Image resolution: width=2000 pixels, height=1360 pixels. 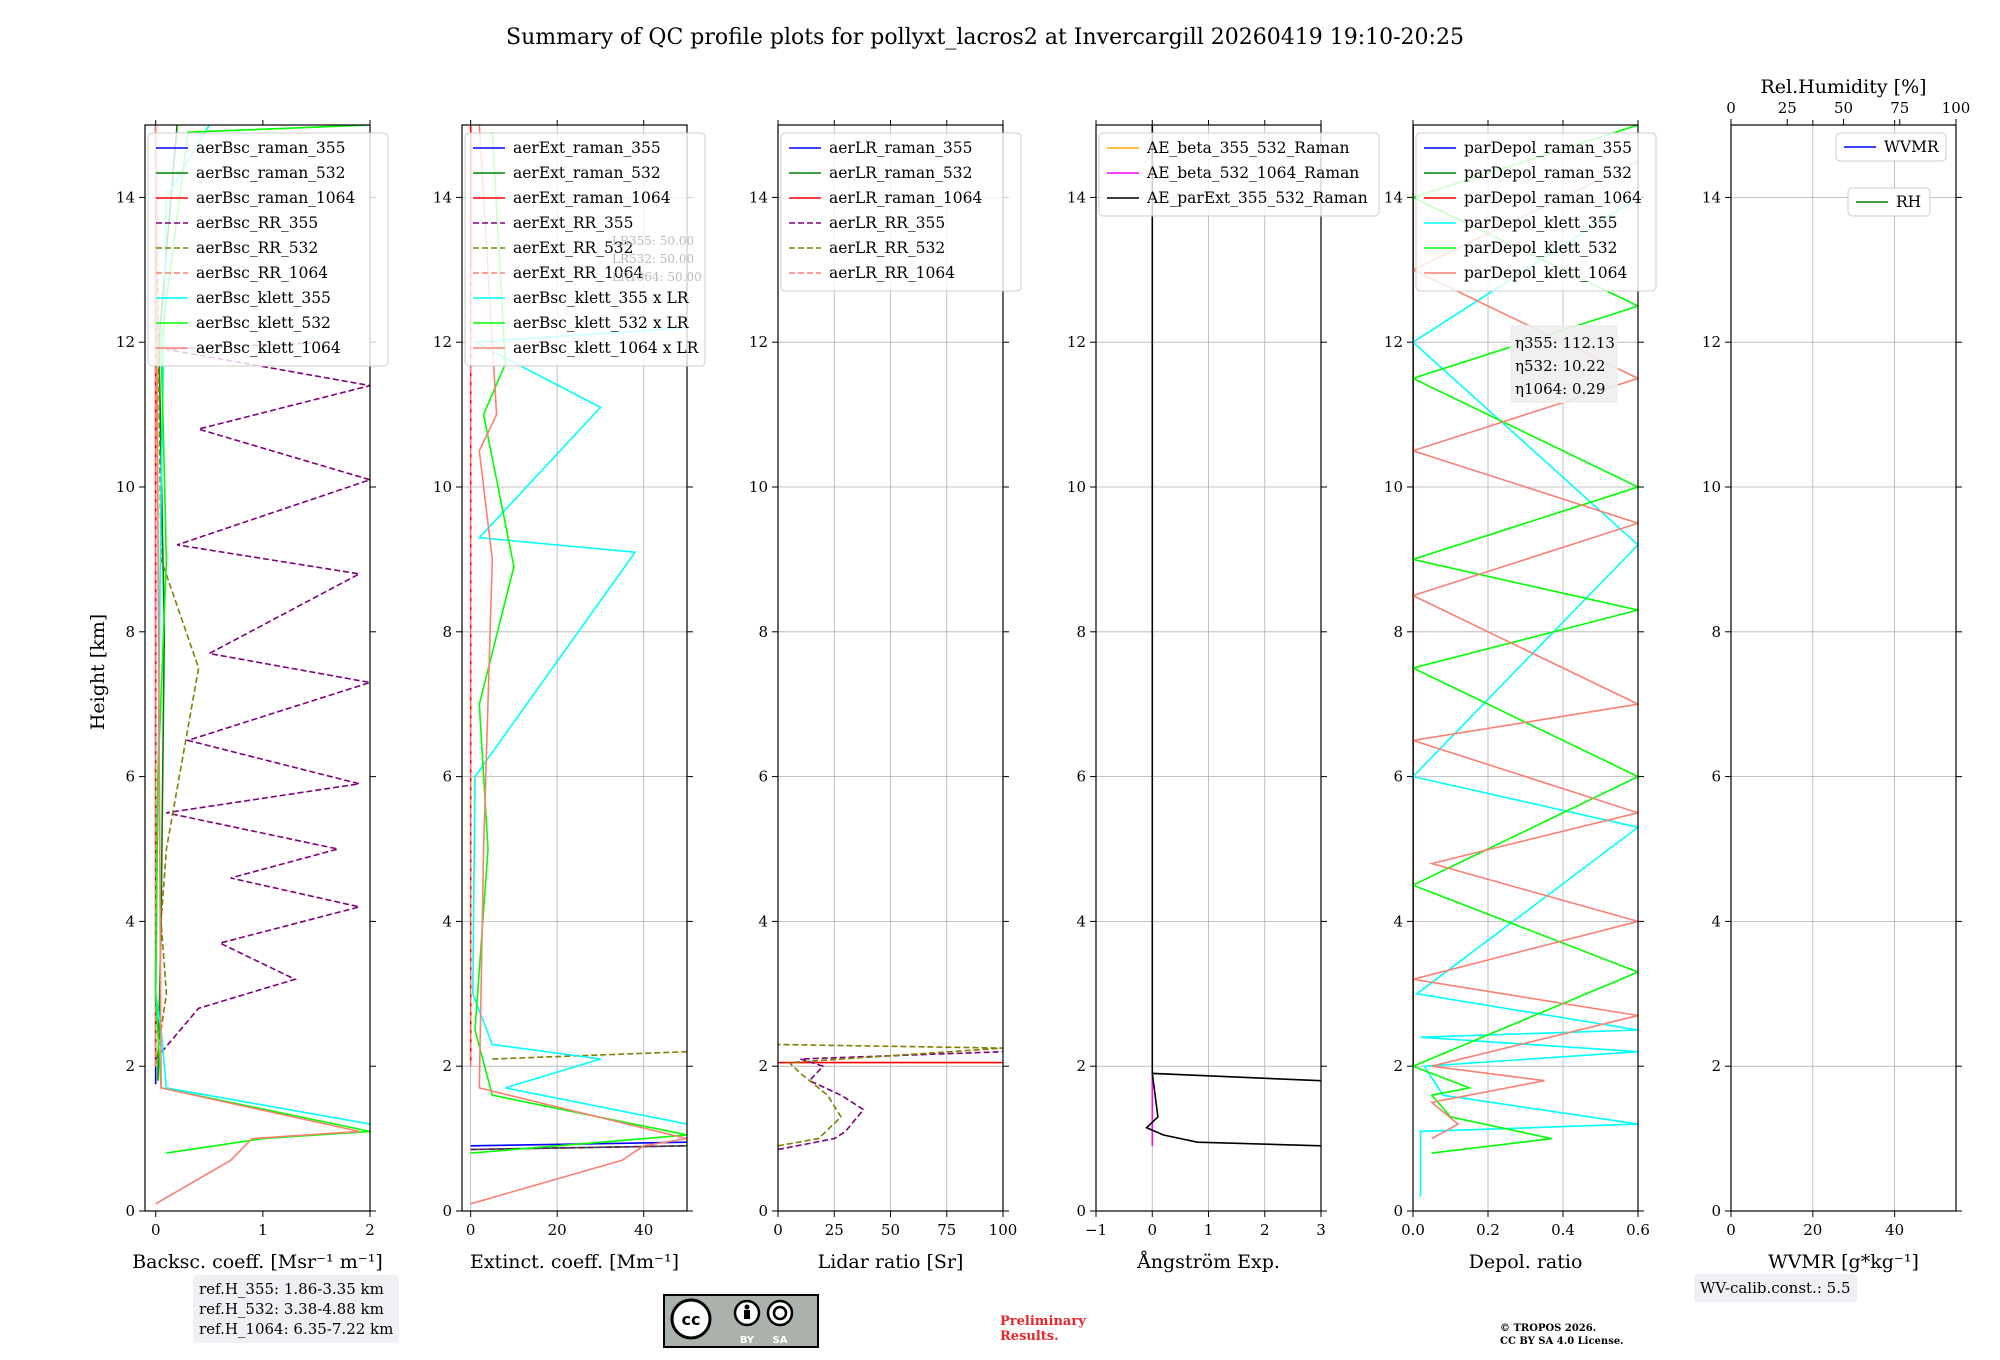 What do you see at coordinates (1096, 1230) in the screenshot?
I see `x-tick-label: −1` at bounding box center [1096, 1230].